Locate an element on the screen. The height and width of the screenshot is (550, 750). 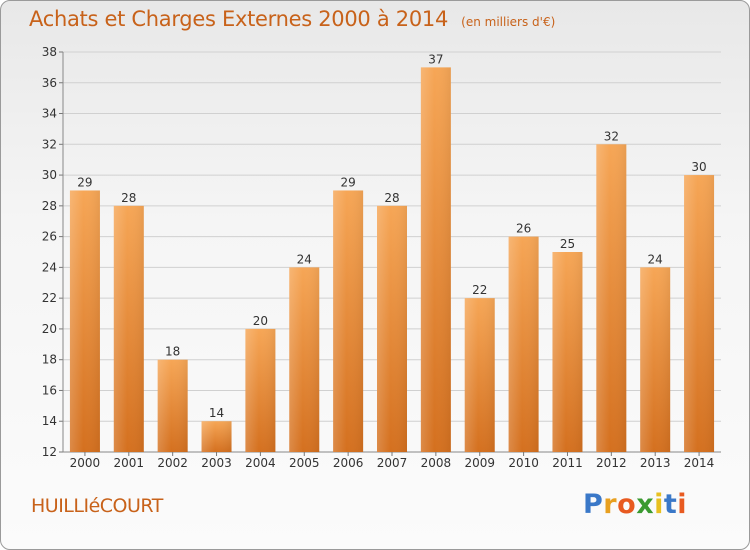
town-name: HUILLIéCOURT is located at coordinates (97, 506).